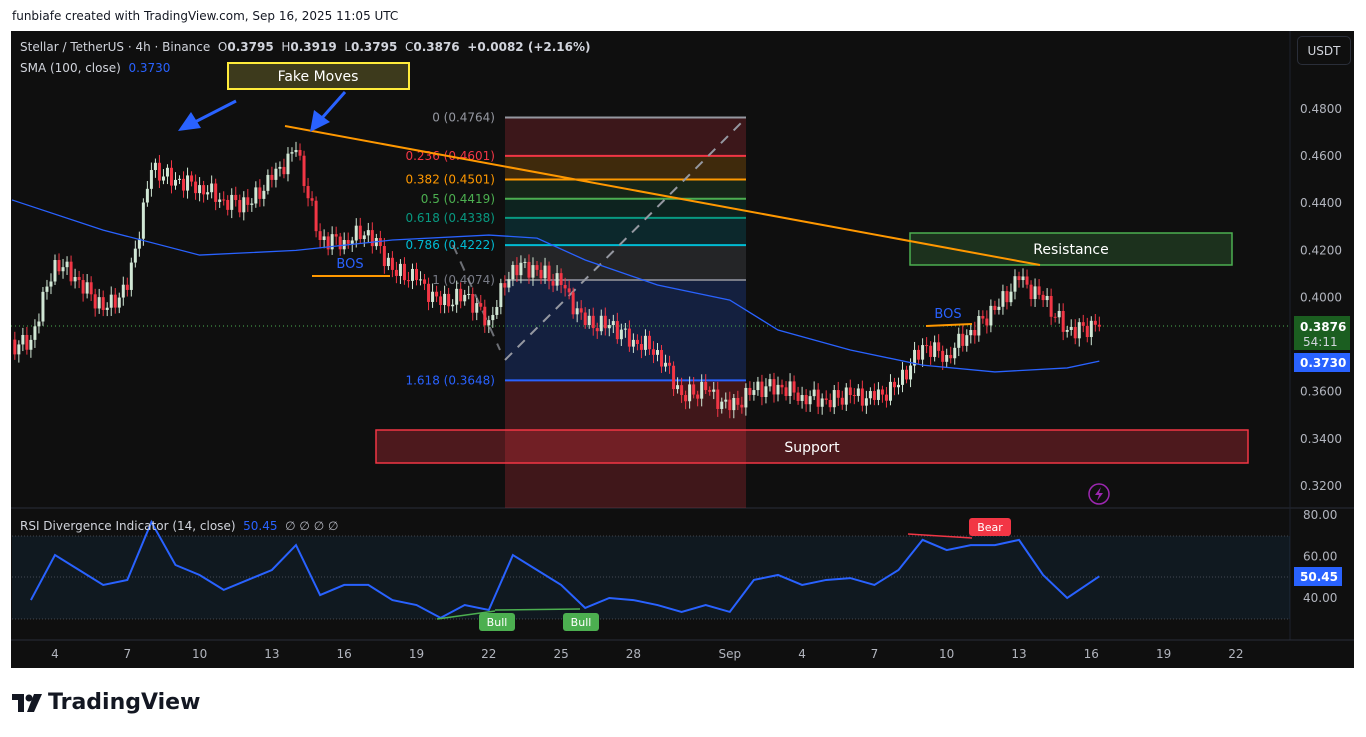 The width and height of the screenshot is (1366, 737). What do you see at coordinates (662, 195) in the screenshot?
I see `descending-trendline` at bounding box center [662, 195].